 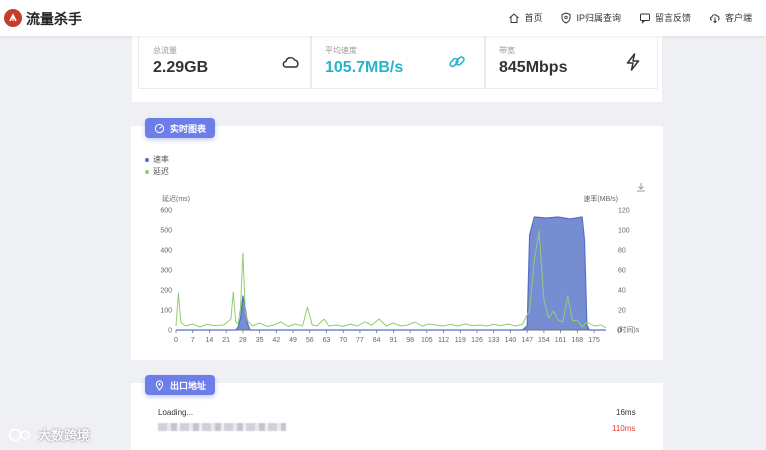 I want to click on x-axis-tick-label: 84, so click(x=377, y=340).